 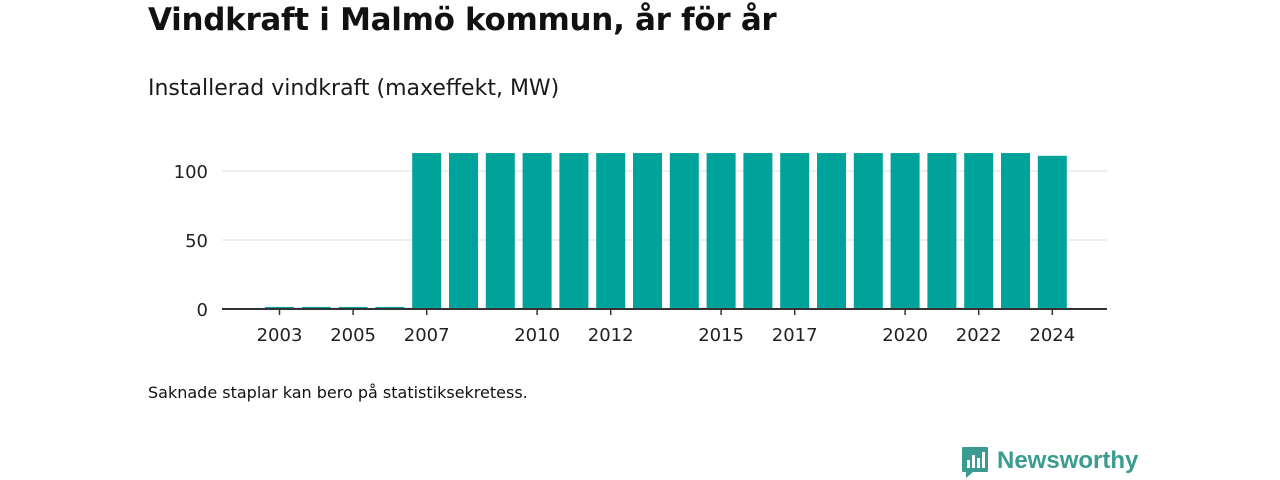 What do you see at coordinates (721, 335) in the screenshot?
I see `x-tick-label: 2015` at bounding box center [721, 335].